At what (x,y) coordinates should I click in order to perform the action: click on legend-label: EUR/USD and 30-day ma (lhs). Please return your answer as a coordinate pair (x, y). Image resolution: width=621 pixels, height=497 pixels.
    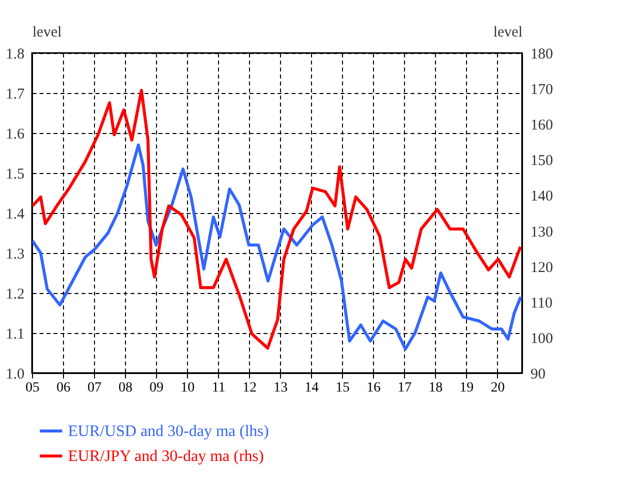
    Looking at the image, I should click on (168, 431).